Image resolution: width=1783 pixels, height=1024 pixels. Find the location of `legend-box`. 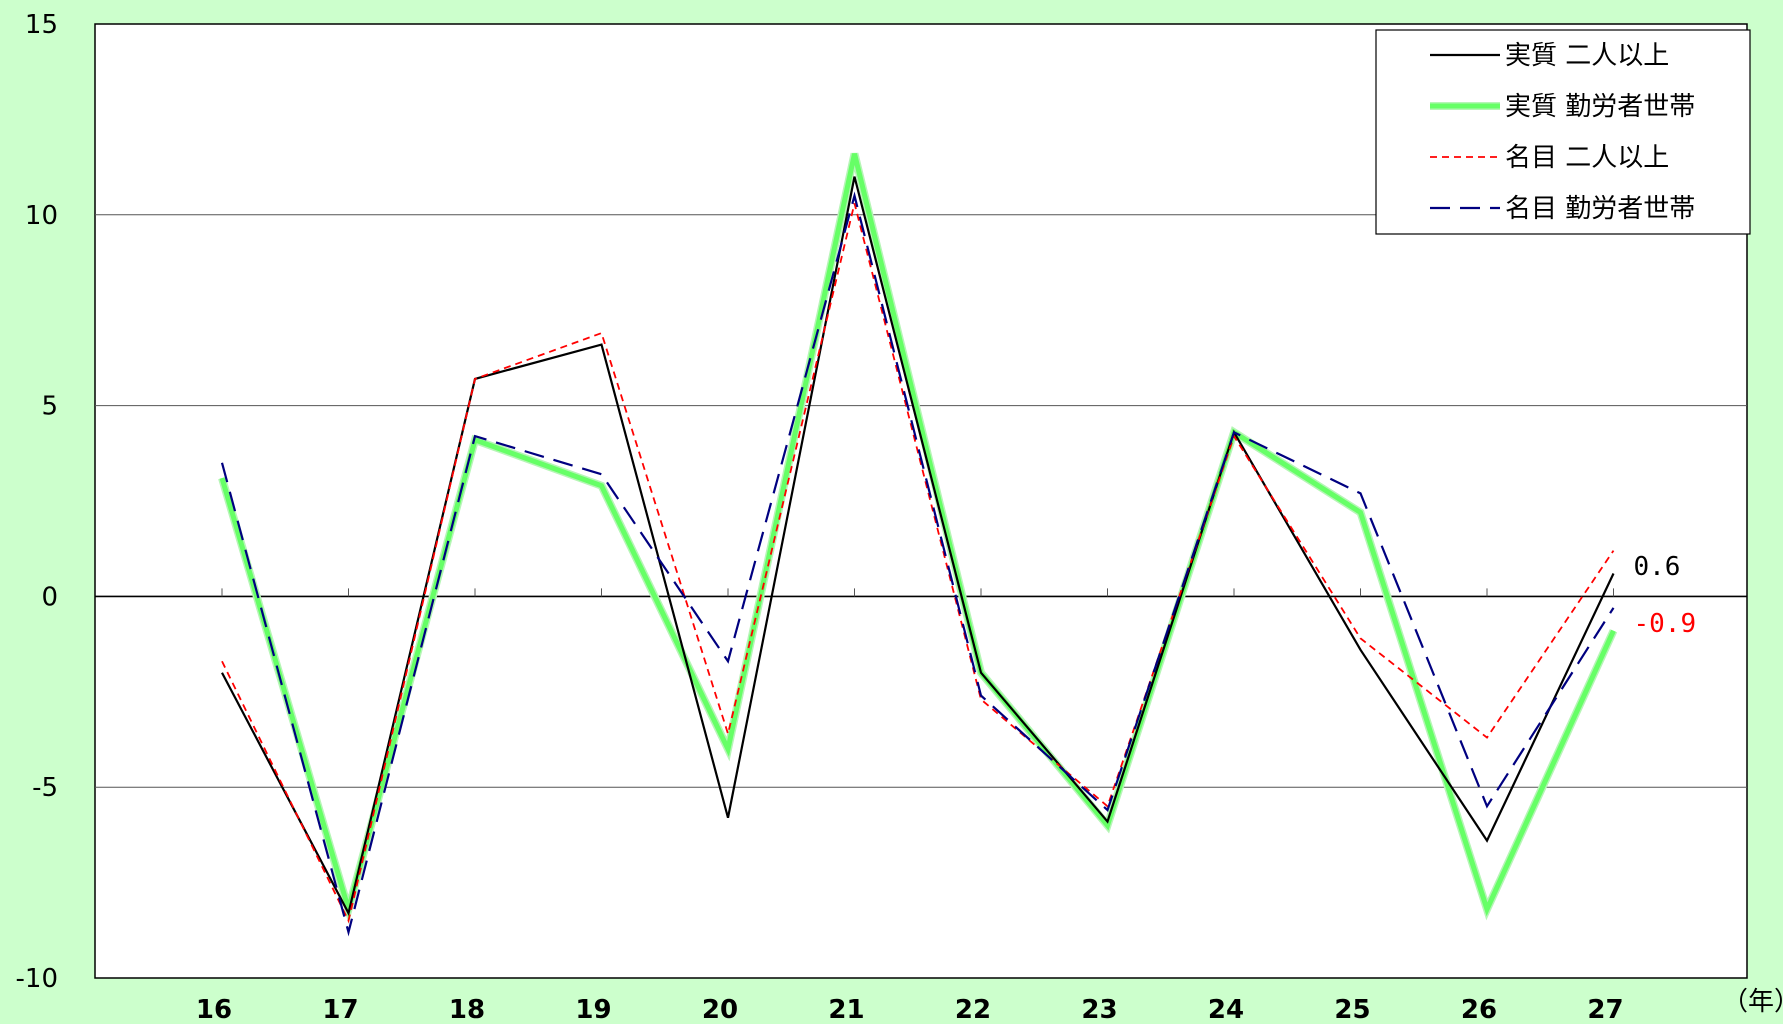

legend-box is located at coordinates (1563, 132).